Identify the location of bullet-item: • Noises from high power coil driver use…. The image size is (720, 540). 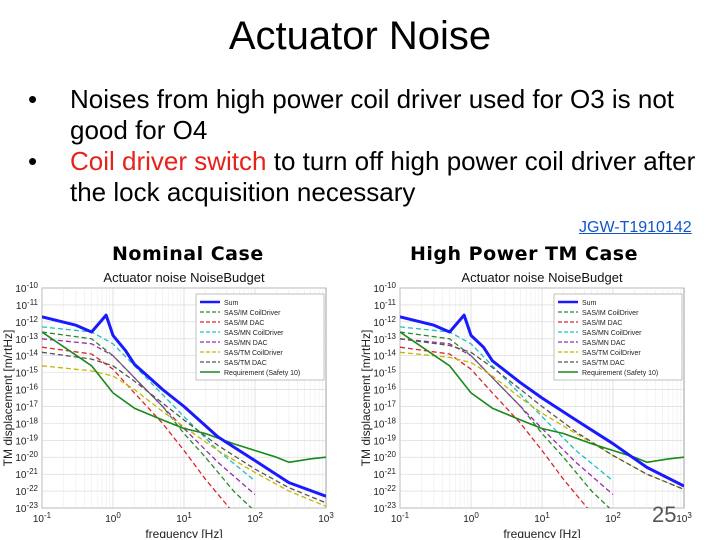
(373, 115).